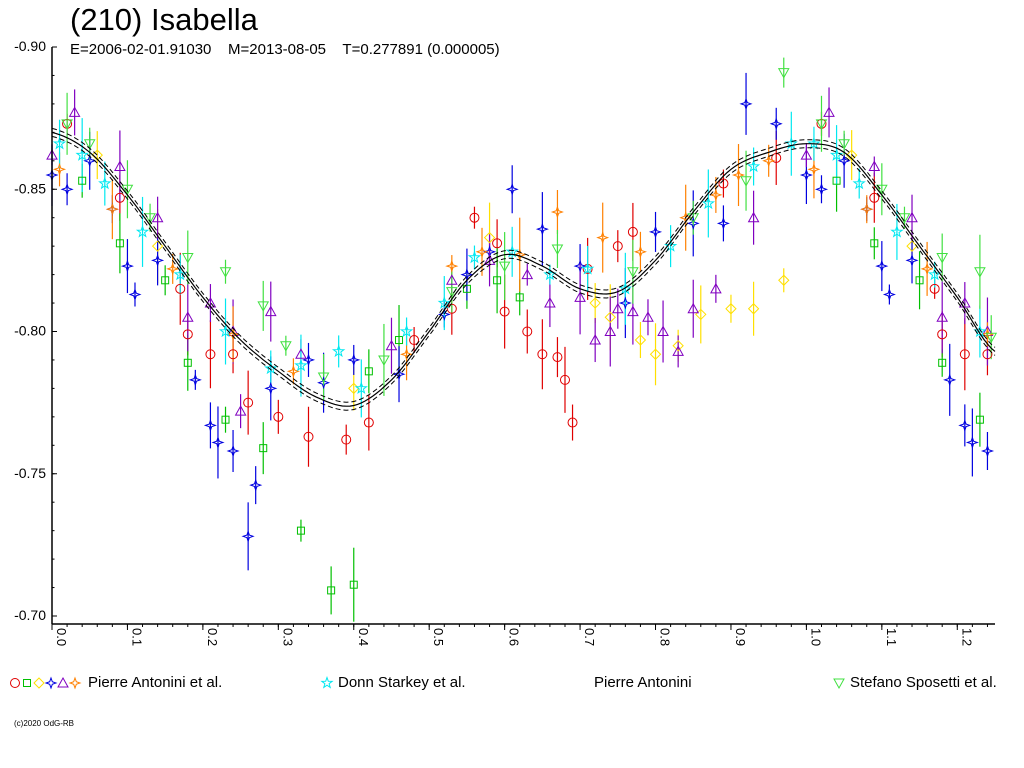  Describe the element at coordinates (136, 637) in the screenshot. I see `x-tick-label: 0.1` at that location.